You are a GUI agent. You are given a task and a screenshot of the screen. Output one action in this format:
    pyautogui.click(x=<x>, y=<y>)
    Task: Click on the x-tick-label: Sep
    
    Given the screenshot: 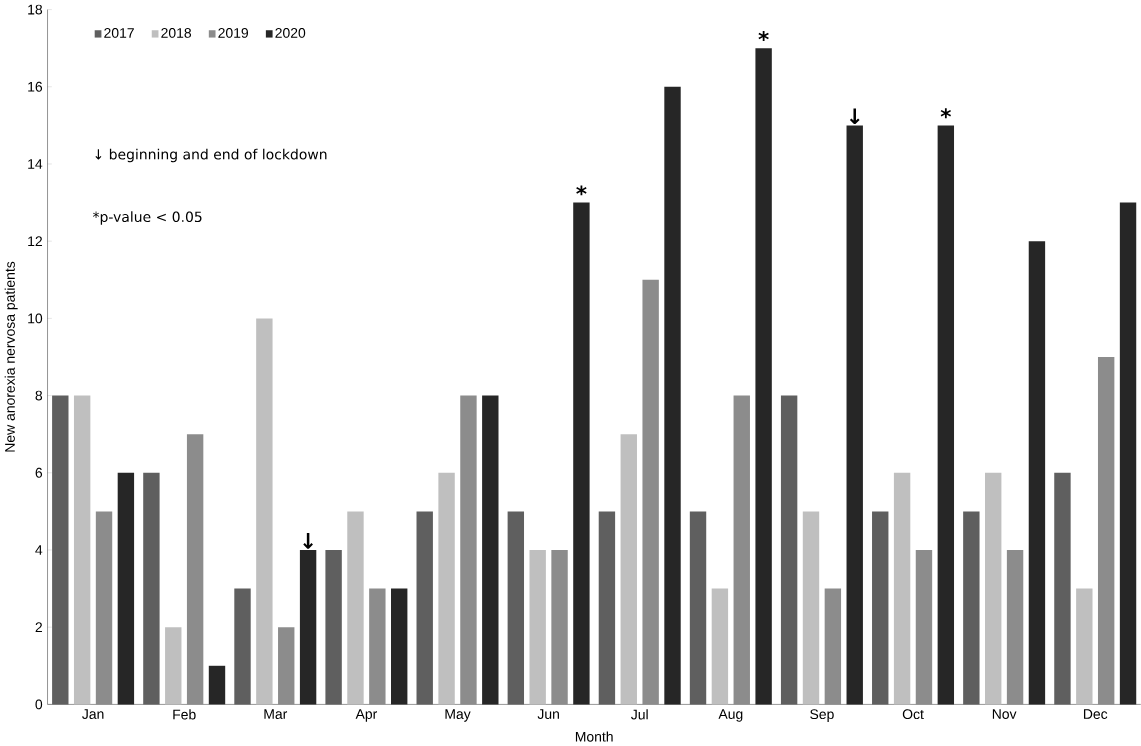 What is the action you would take?
    pyautogui.click(x=822, y=715)
    